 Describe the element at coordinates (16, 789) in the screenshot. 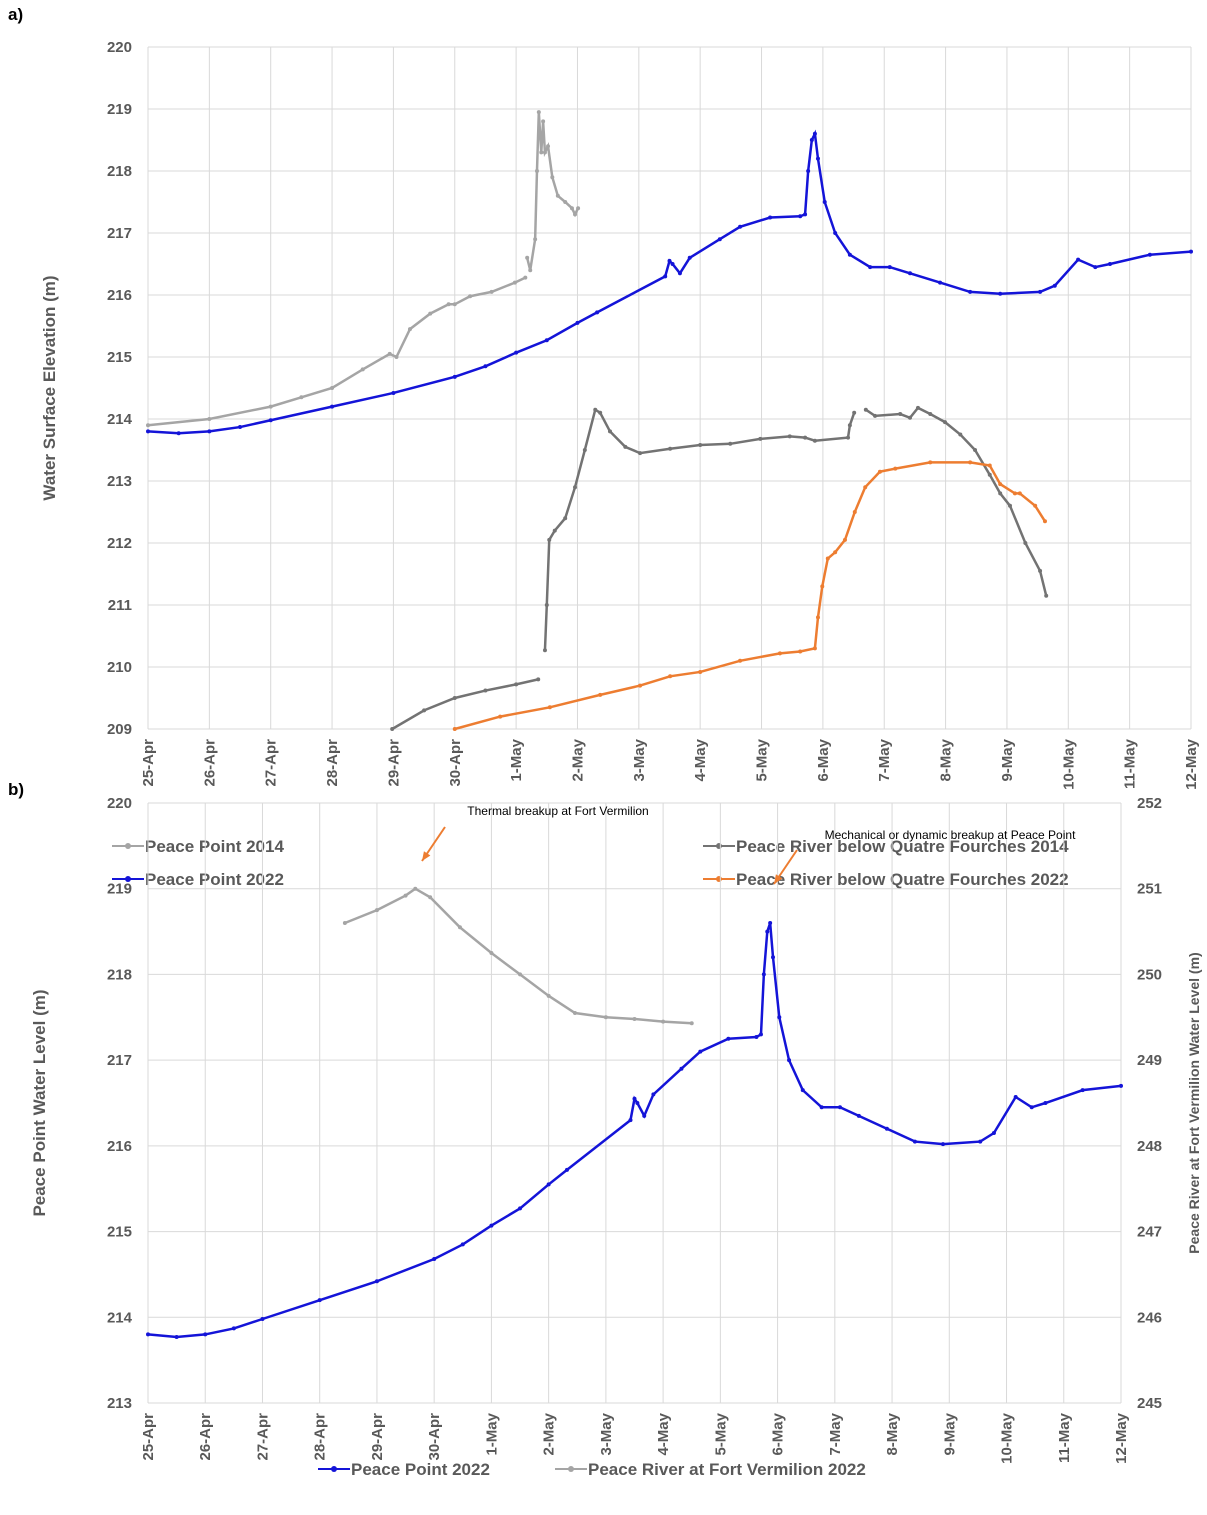

I see `panel-label: b)` at that location.